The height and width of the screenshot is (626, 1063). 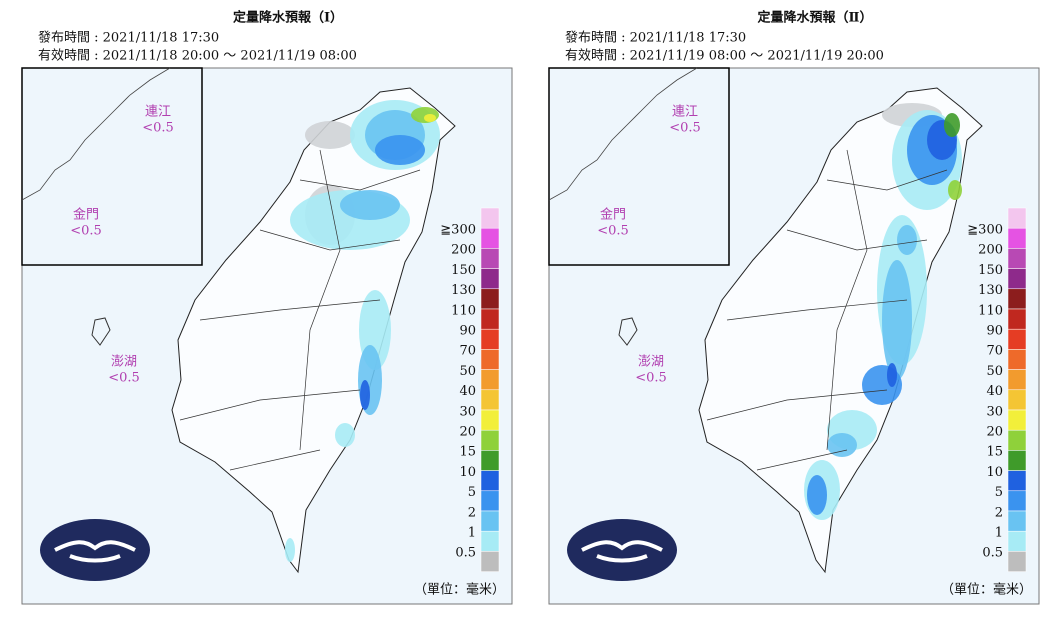 What do you see at coordinates (685, 112) in the screenshot?
I see `island-name: 連江` at bounding box center [685, 112].